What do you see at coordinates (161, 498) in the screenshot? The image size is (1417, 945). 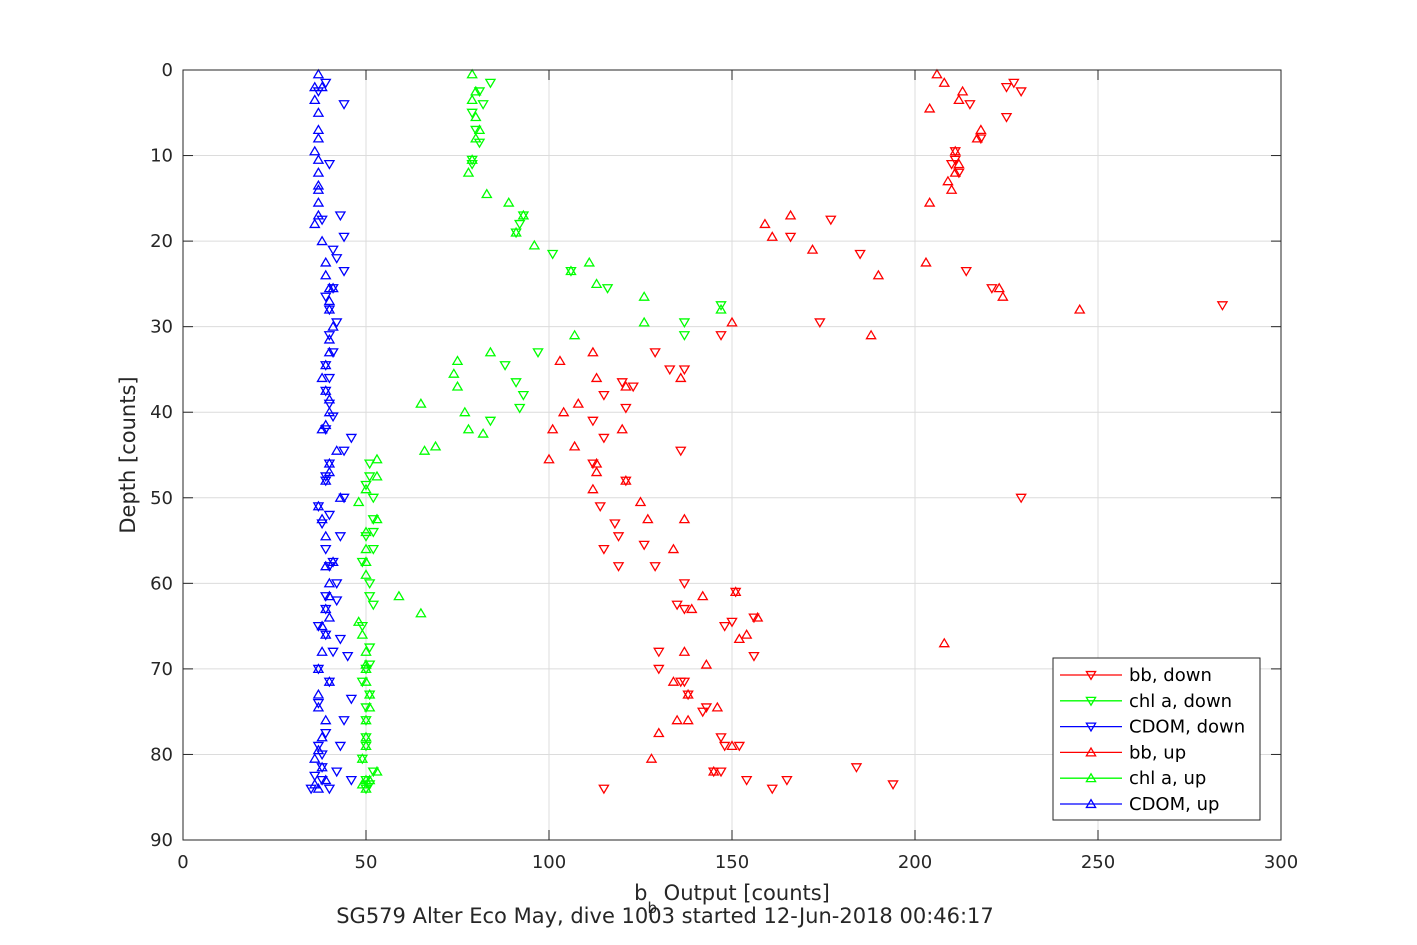 I see `y-tick-label-5: 50` at bounding box center [161, 498].